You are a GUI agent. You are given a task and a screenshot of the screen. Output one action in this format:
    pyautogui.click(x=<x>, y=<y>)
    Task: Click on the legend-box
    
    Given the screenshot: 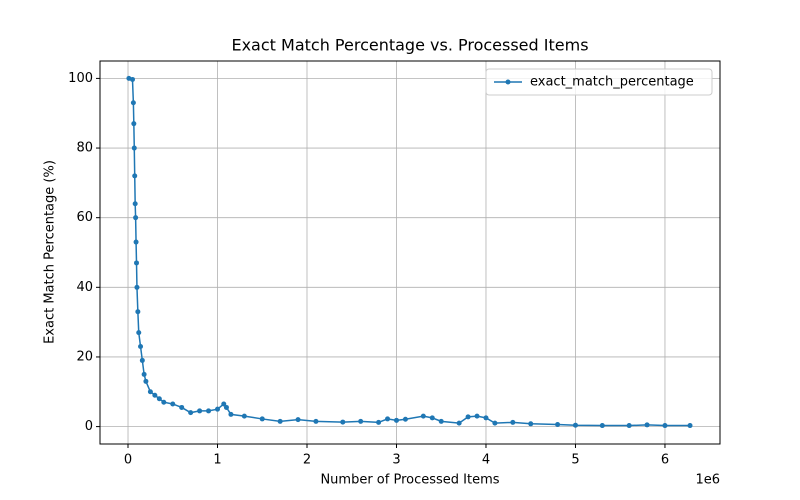 What is the action you would take?
    pyautogui.click(x=599, y=82)
    